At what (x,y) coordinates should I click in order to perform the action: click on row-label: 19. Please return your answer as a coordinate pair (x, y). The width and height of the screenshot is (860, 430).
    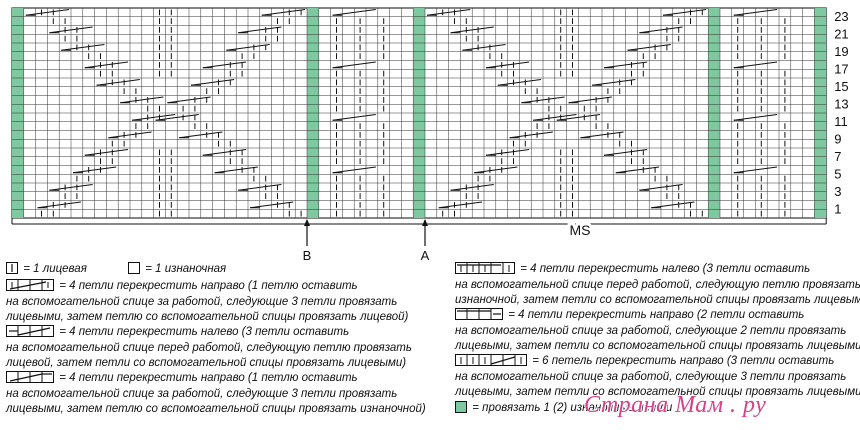
    Looking at the image, I should click on (841, 51).